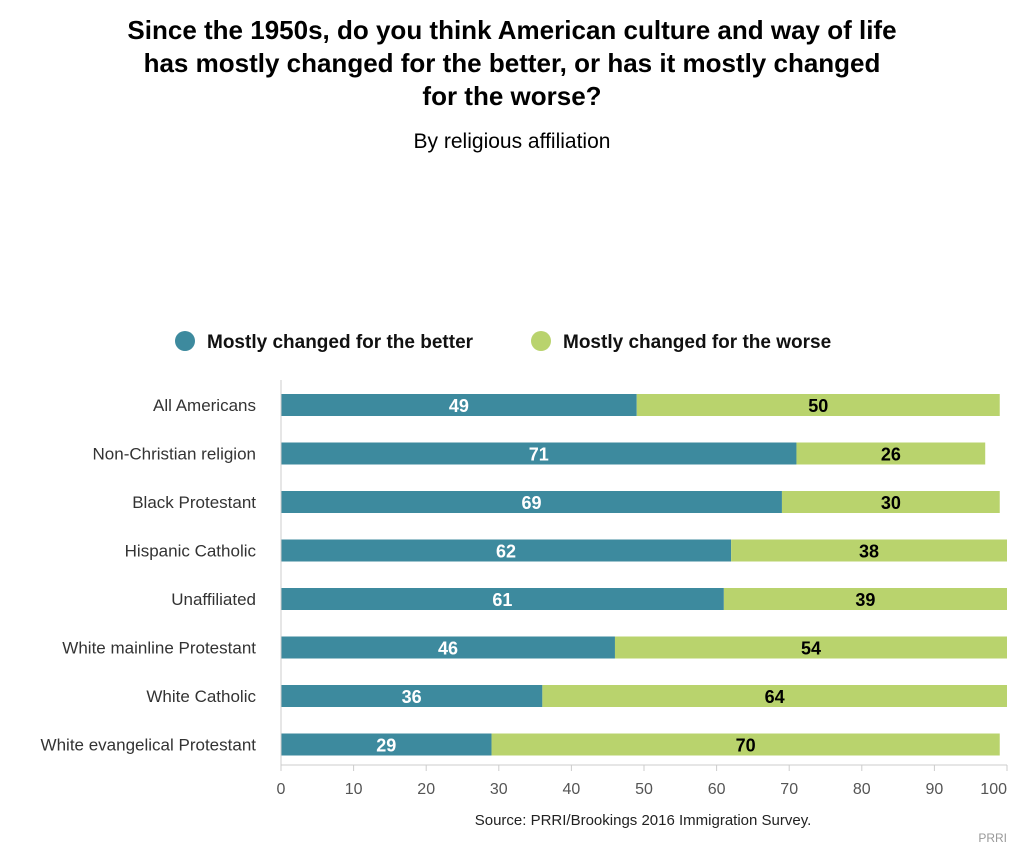 The image size is (1024, 853). I want to click on bar-white-mainline-protestant-worse, so click(810, 647).